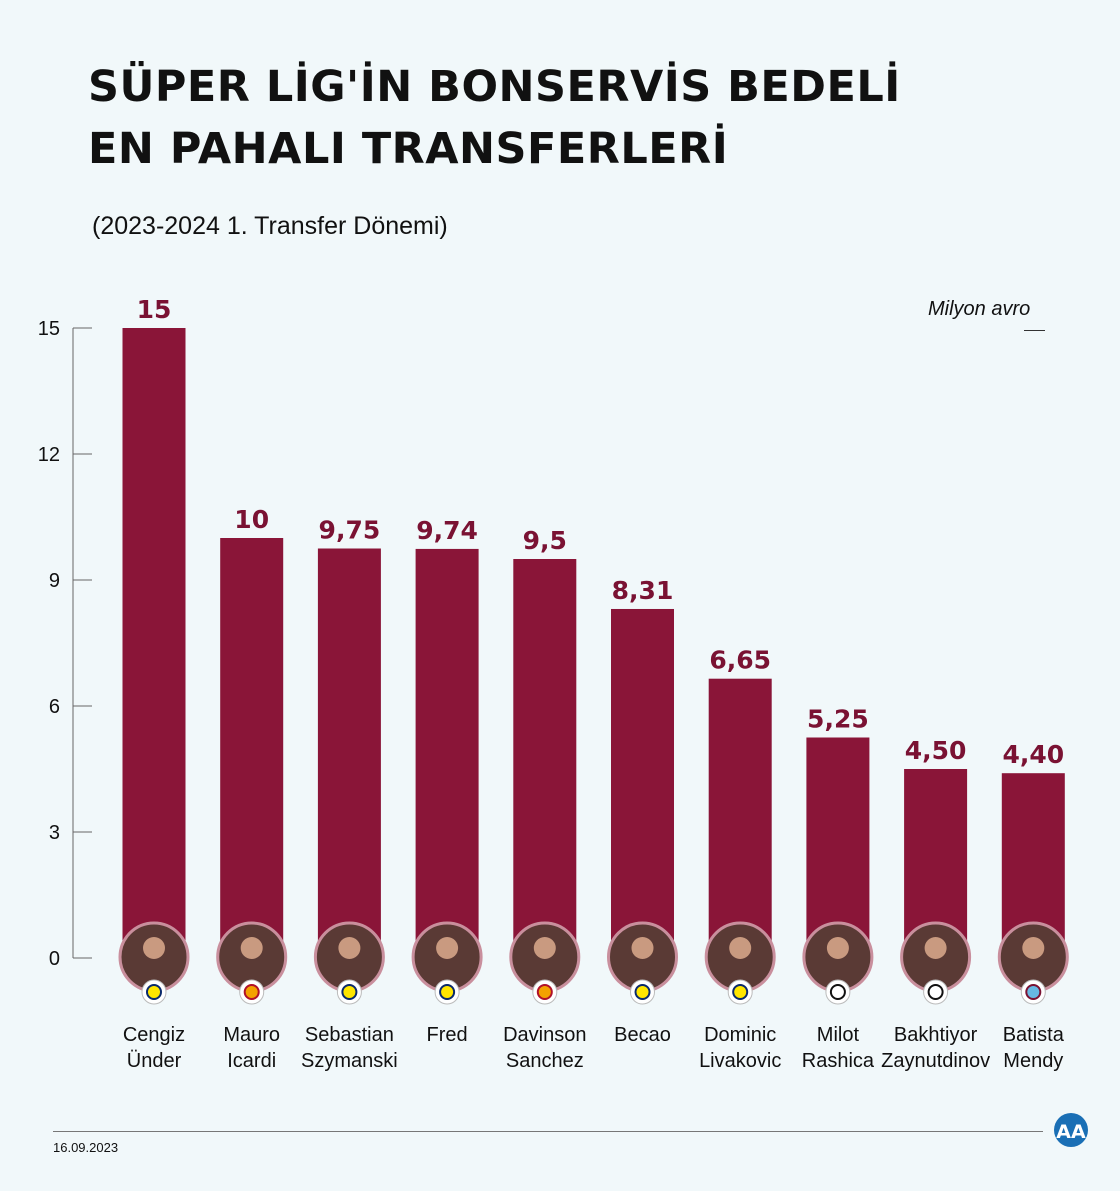  I want to click on category-label: Mendy, so click(1033, 1061).